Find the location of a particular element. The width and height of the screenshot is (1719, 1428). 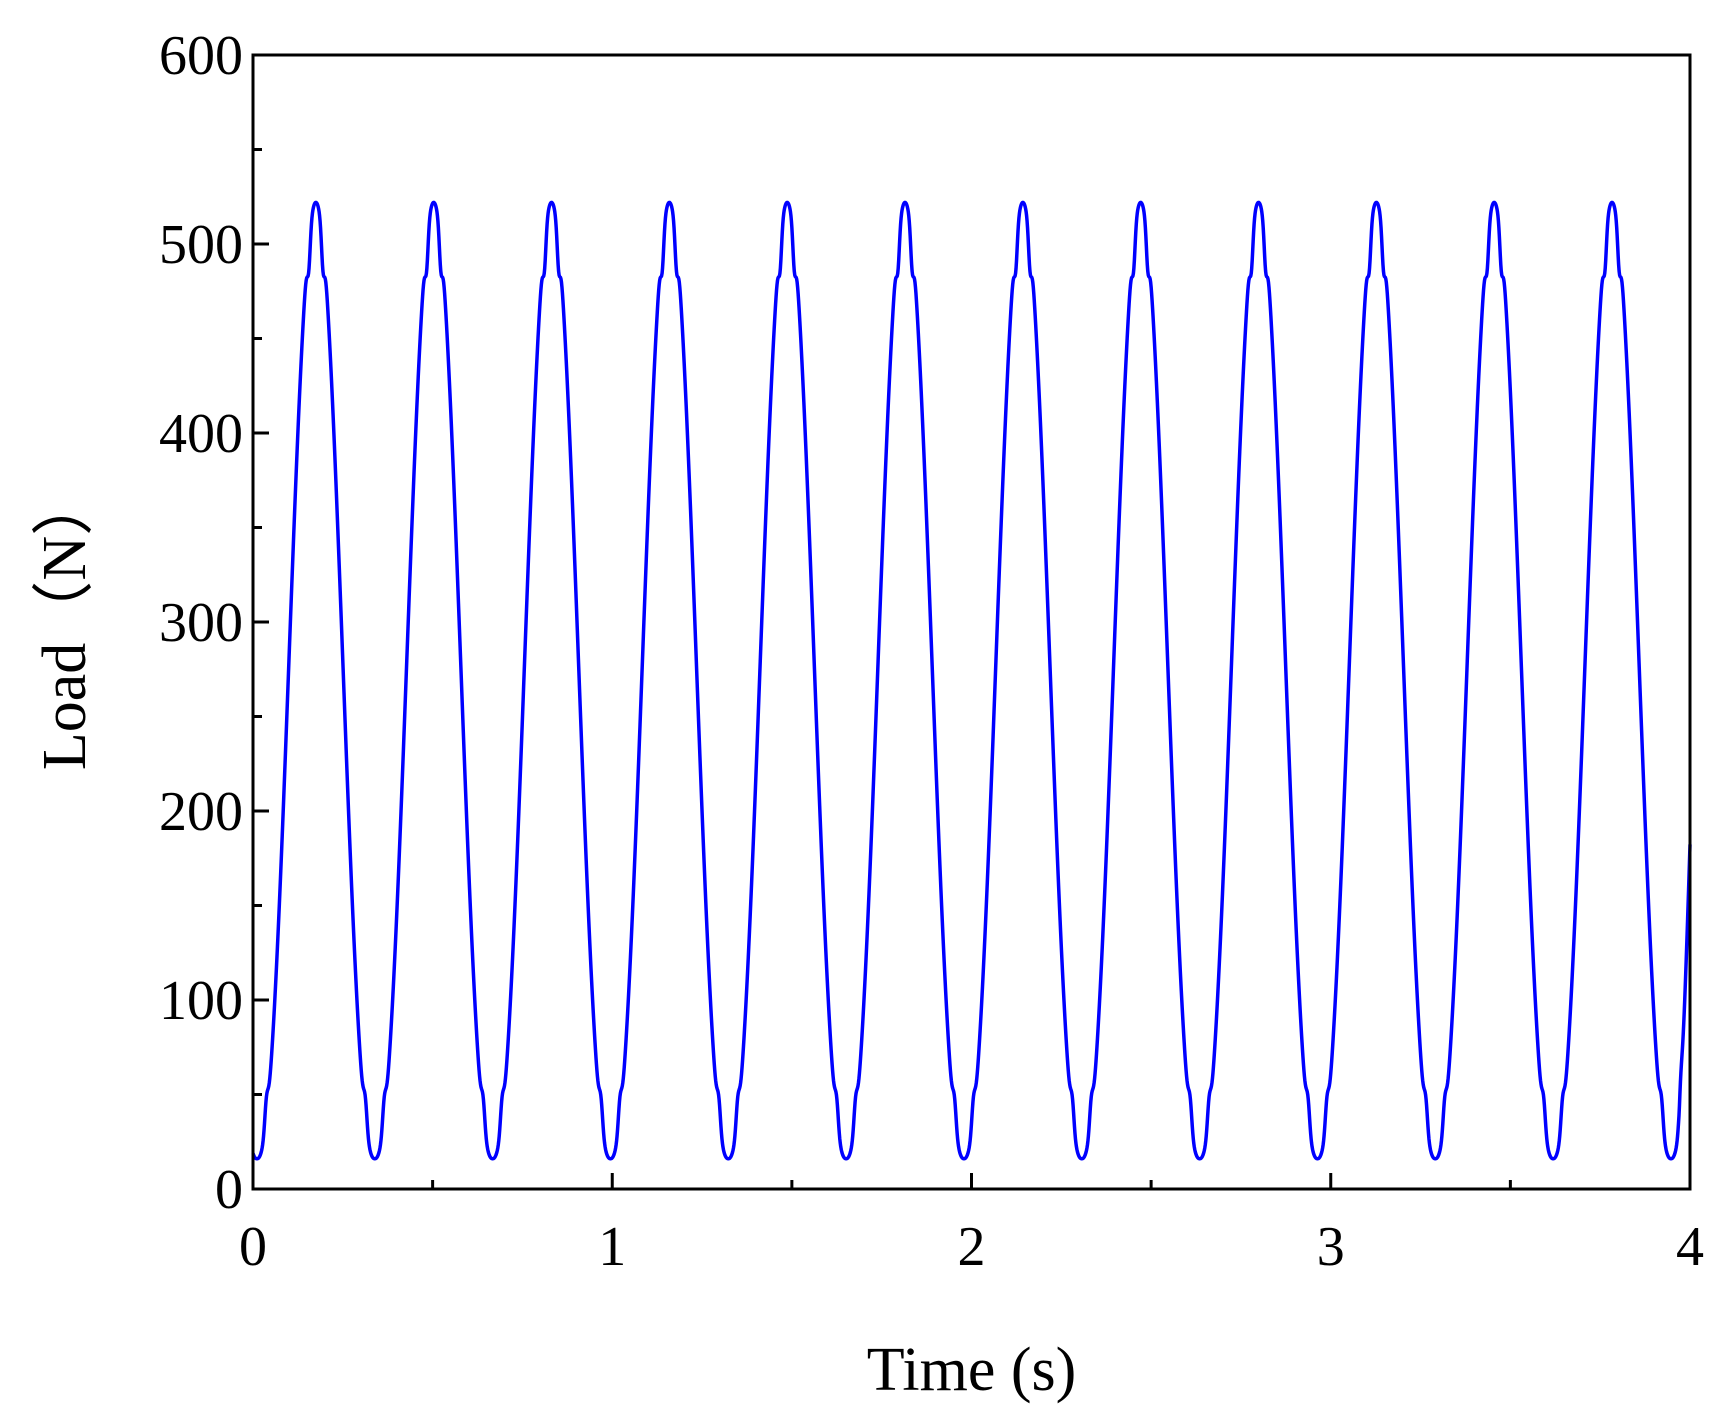

x-tick-labels: 0 1 2 3 4 is located at coordinates (971, 1247).